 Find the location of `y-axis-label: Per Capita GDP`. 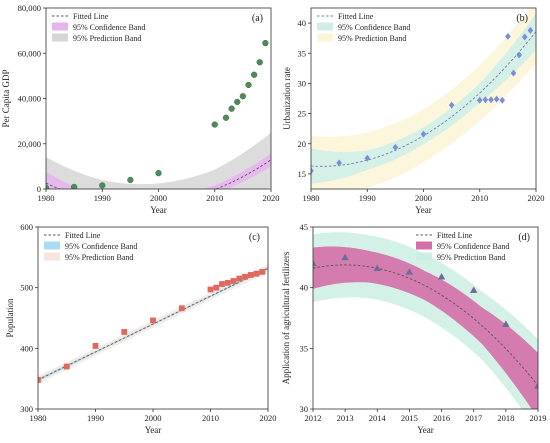

y-axis-label: Per Capita GDP is located at coordinates (6, 99).